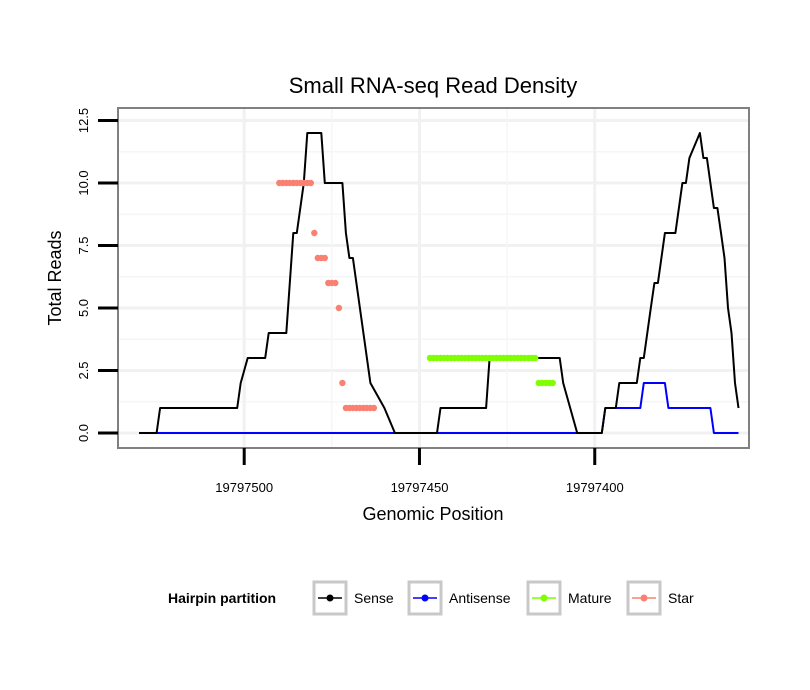  What do you see at coordinates (425, 598) in the screenshot?
I see `legend-key-antisense-dot` at bounding box center [425, 598].